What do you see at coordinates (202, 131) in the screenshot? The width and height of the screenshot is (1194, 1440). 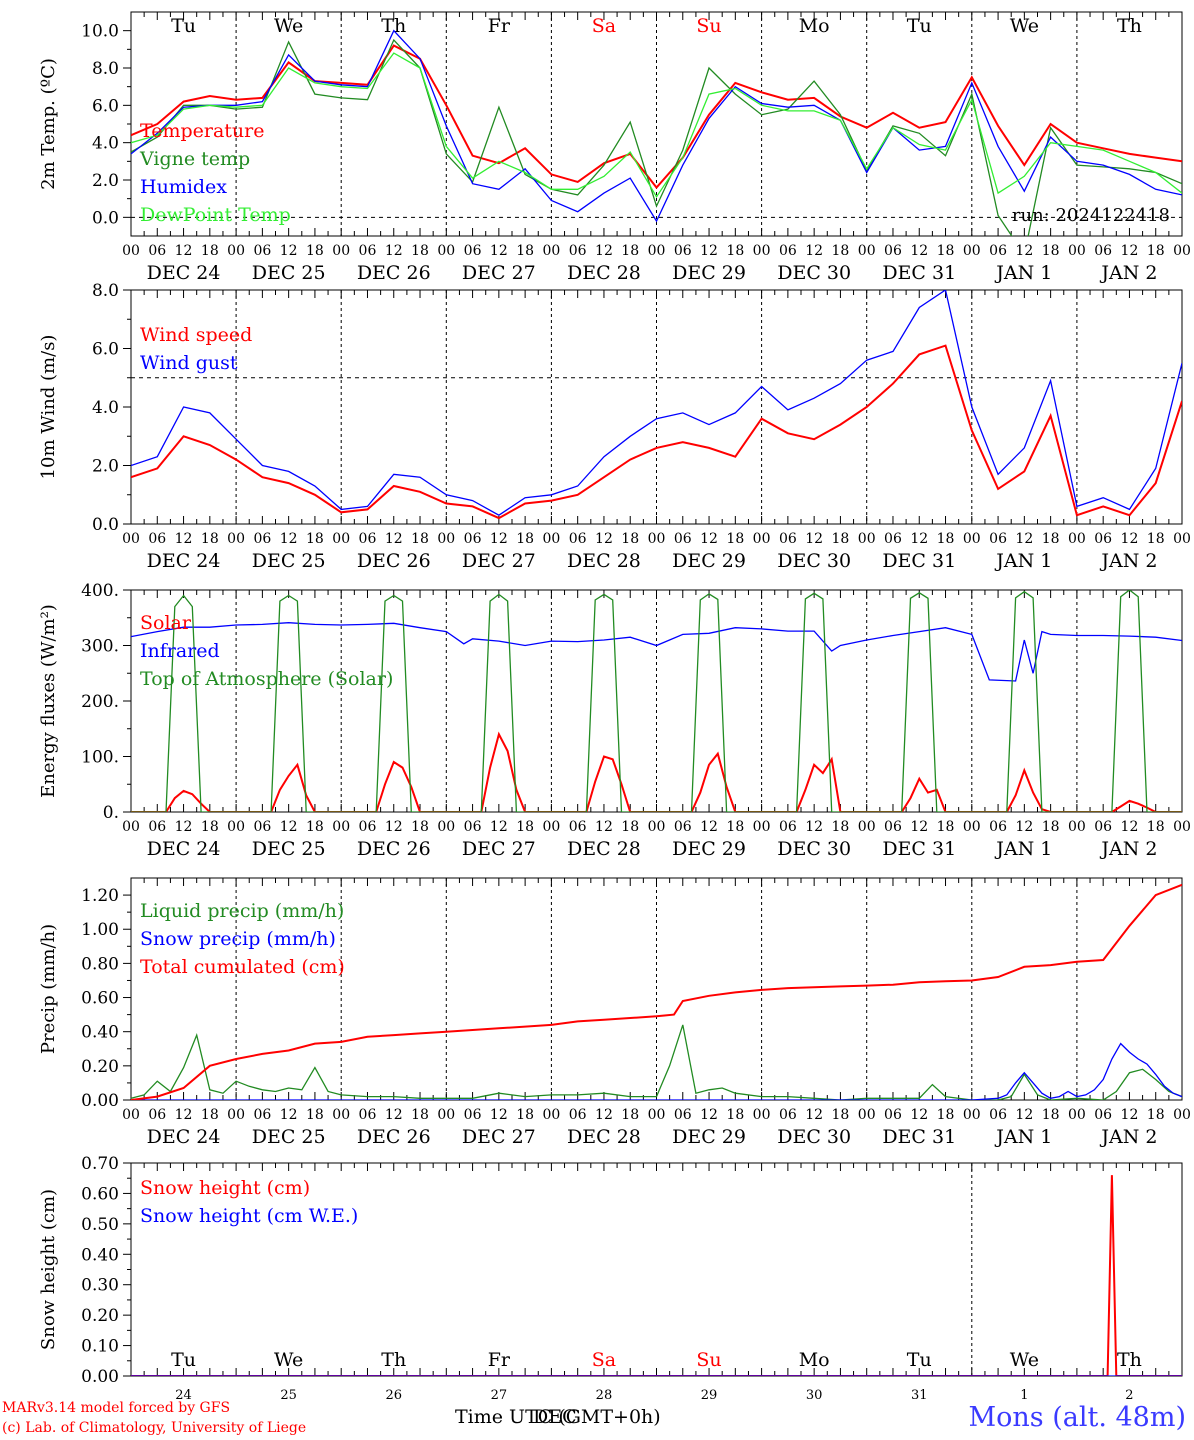 I see `legend-entry: Temperature` at bounding box center [202, 131].